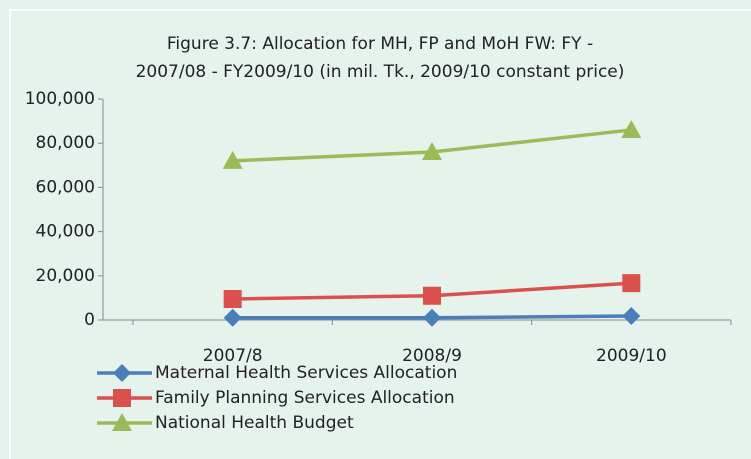 This screenshot has height=459, width=751. What do you see at coordinates (305, 398) in the screenshot?
I see `legend-label: Family Planning Services Allocation` at bounding box center [305, 398].